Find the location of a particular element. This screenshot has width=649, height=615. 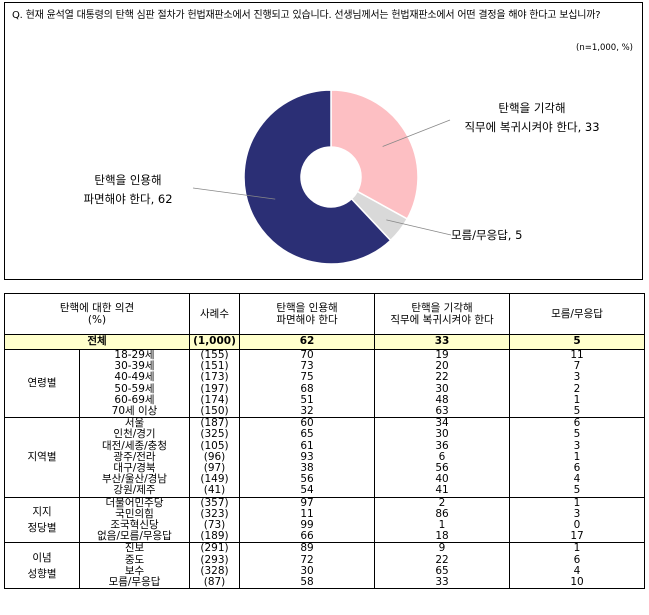

header-reject-line1: 탄핵을 기각해 is located at coordinates (442, 308).